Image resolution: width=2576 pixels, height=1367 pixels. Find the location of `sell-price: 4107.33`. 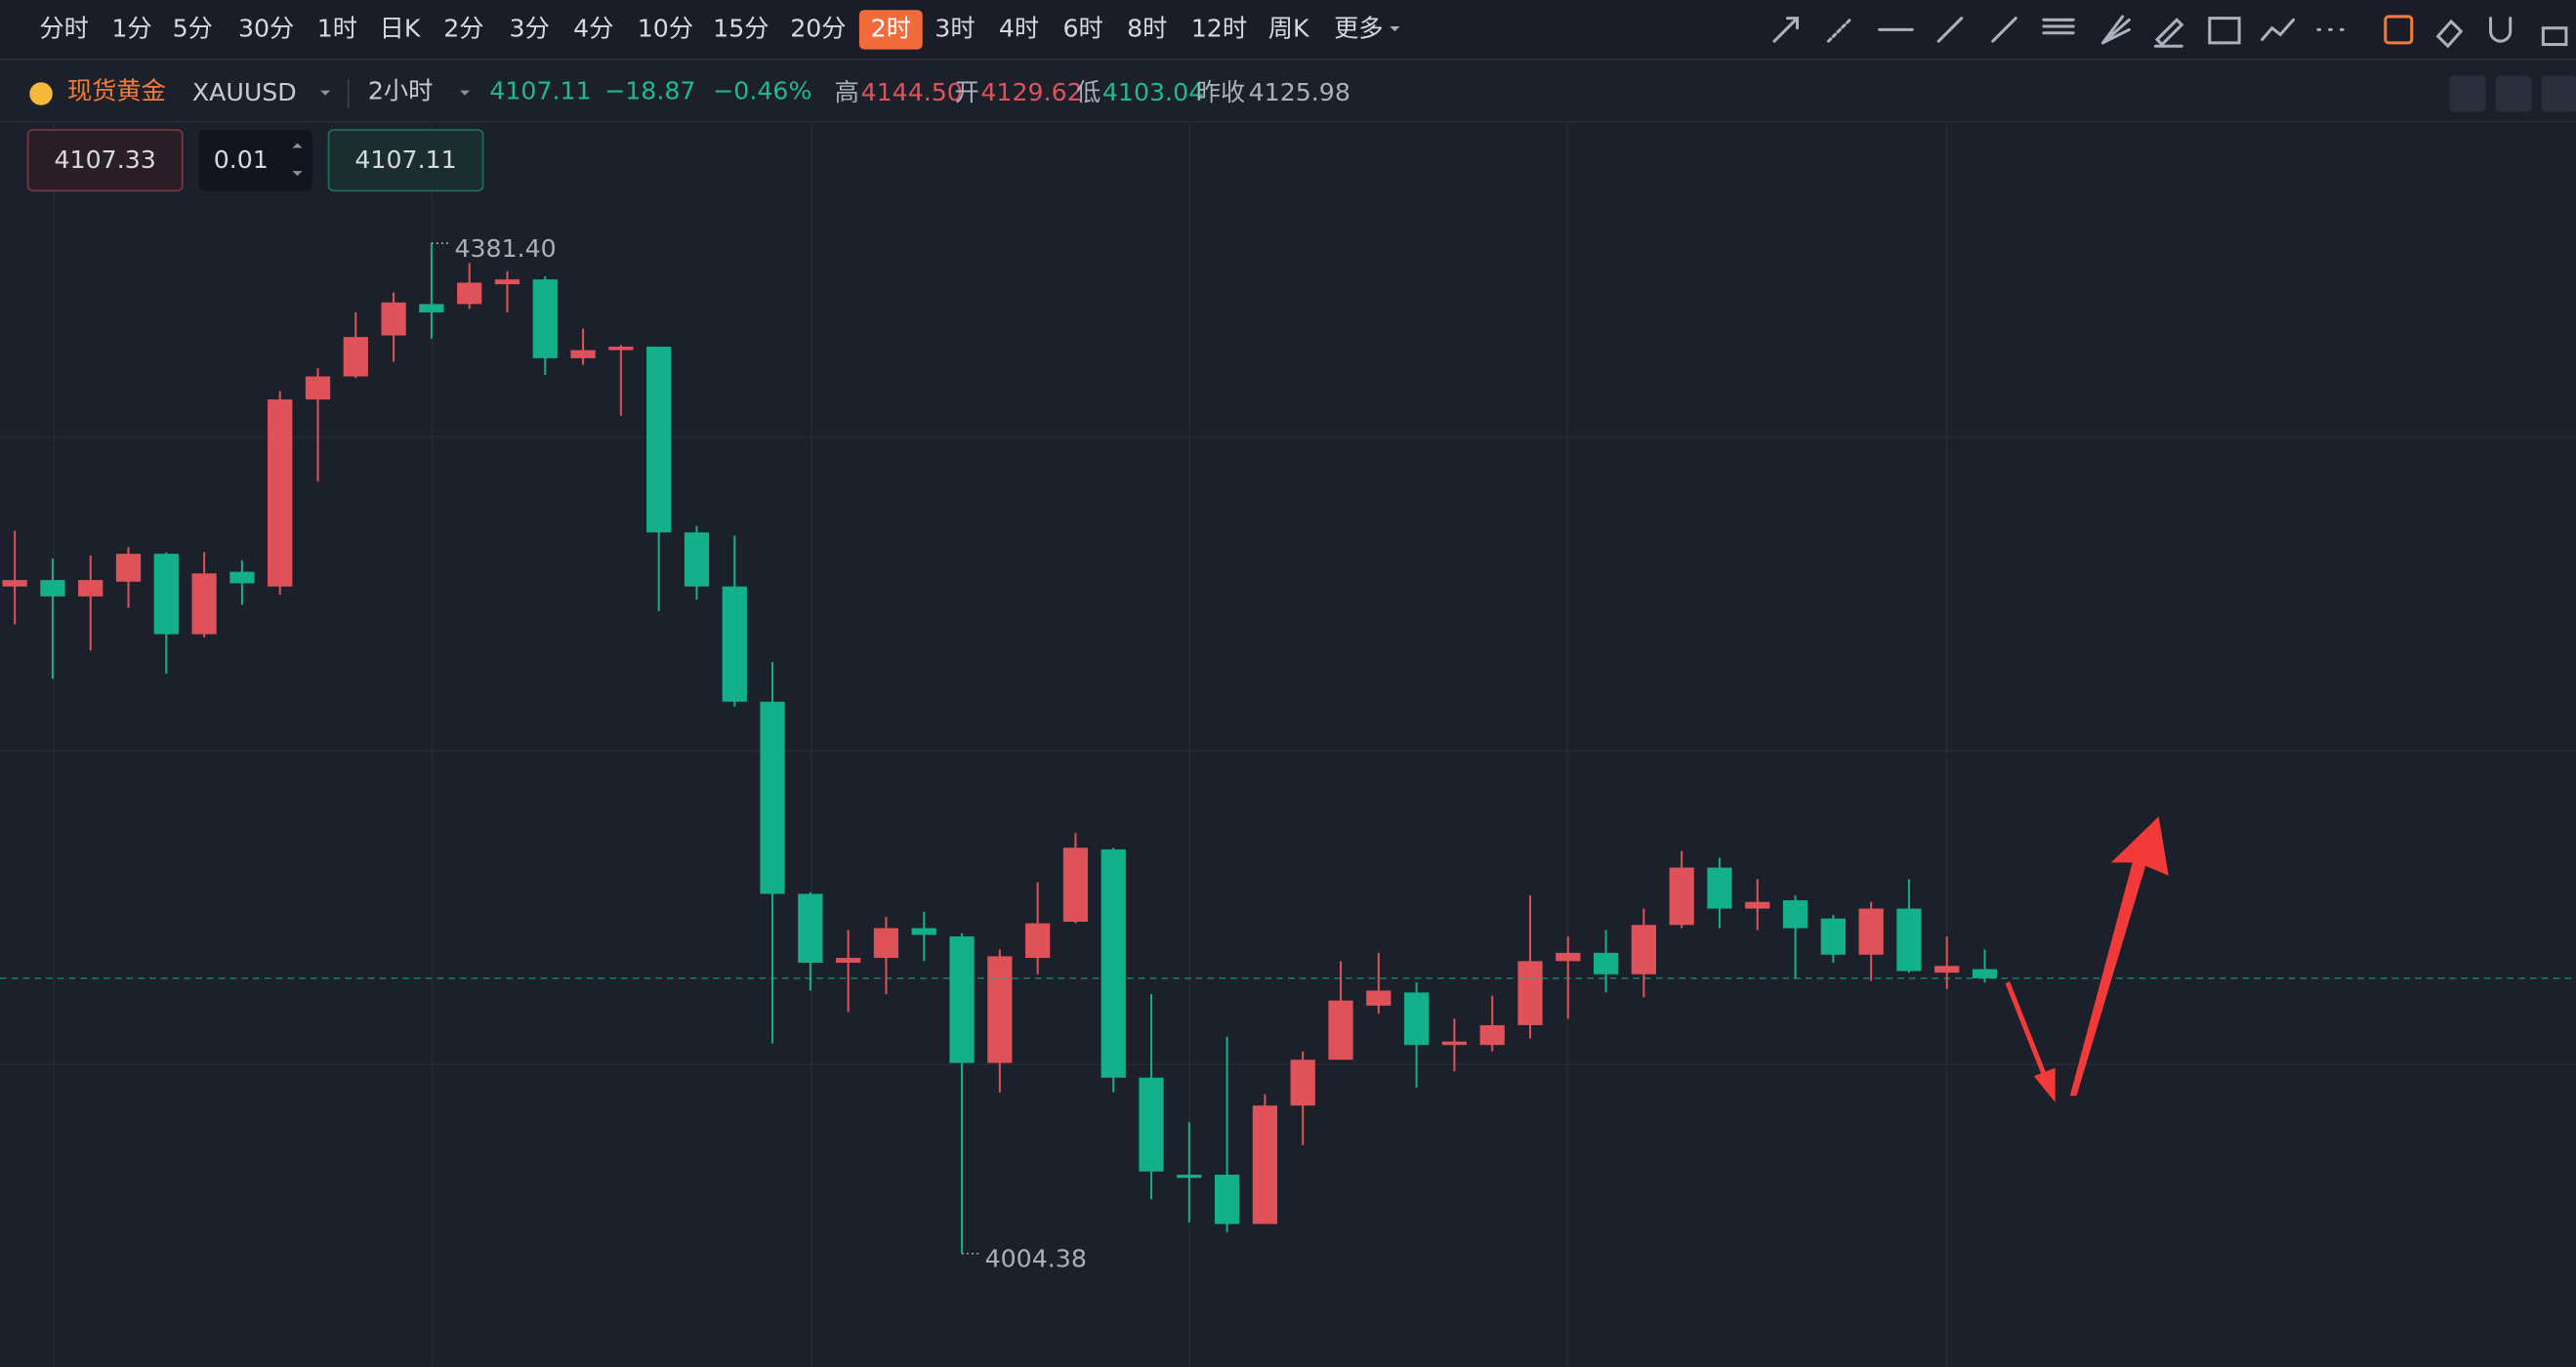

sell-price: 4107.33 is located at coordinates (106, 159).